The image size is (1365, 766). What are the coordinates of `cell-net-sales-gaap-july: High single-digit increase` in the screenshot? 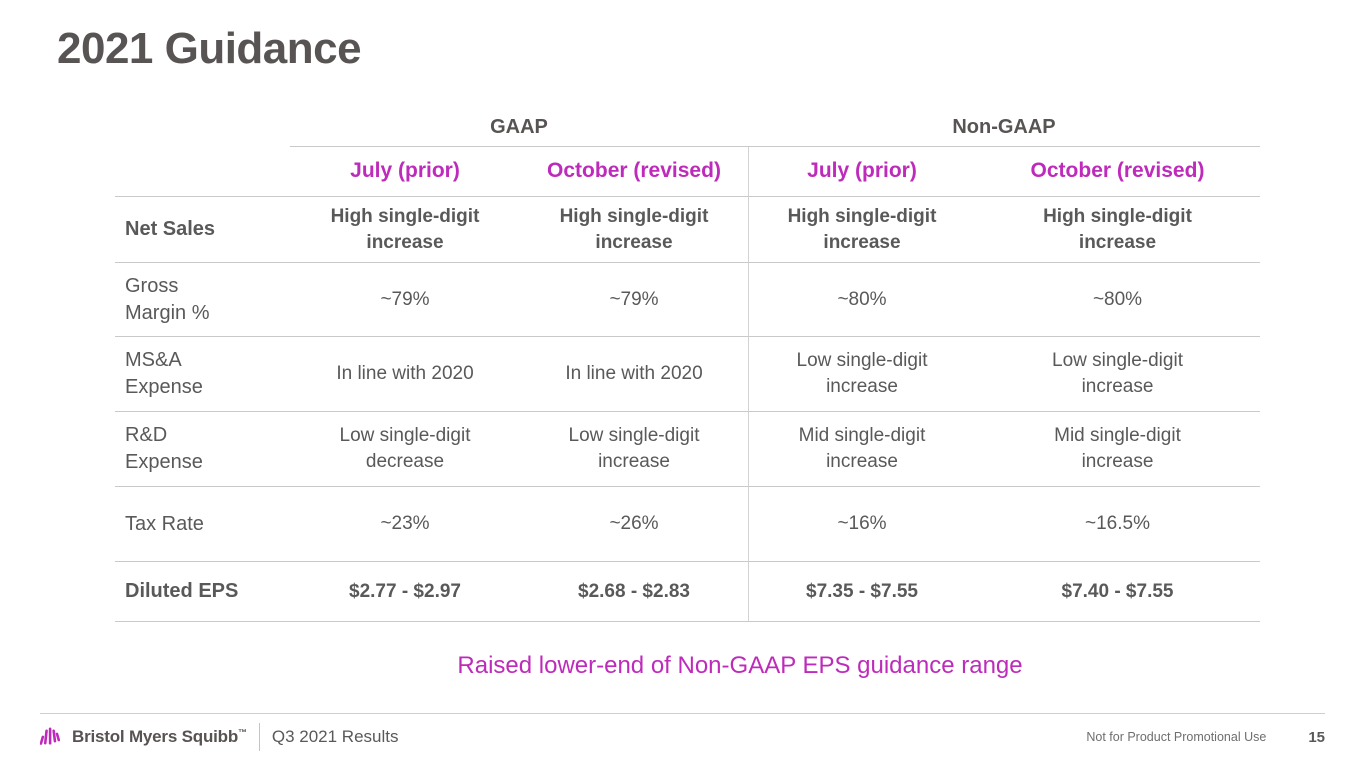 It's located at (405, 230).